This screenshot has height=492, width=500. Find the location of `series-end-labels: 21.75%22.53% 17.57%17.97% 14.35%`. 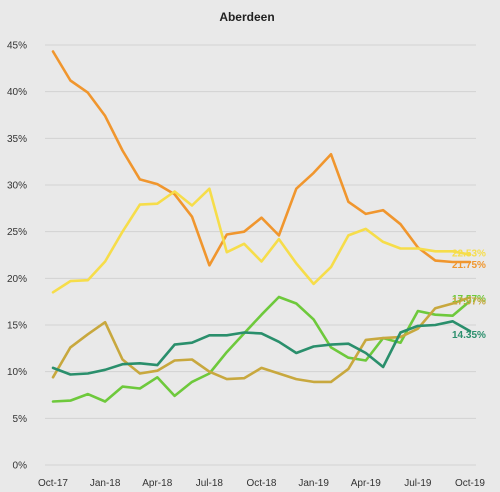

series-end-labels: 21.75%22.53% 17.57%17.97% 14.35% is located at coordinates (469, 295).